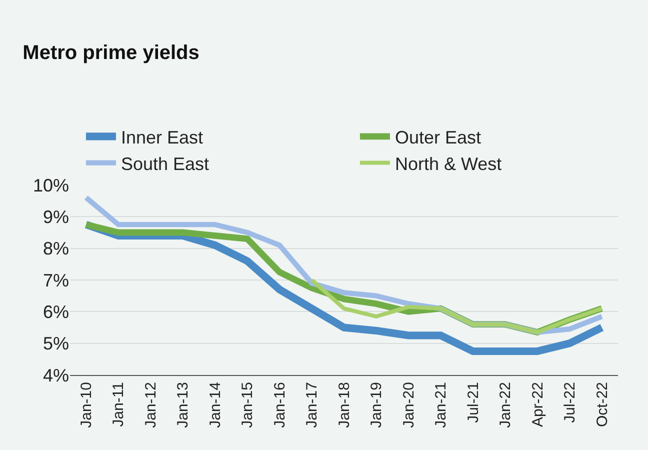  What do you see at coordinates (55, 248) in the screenshot?
I see `y-tick-label: 8%` at bounding box center [55, 248].